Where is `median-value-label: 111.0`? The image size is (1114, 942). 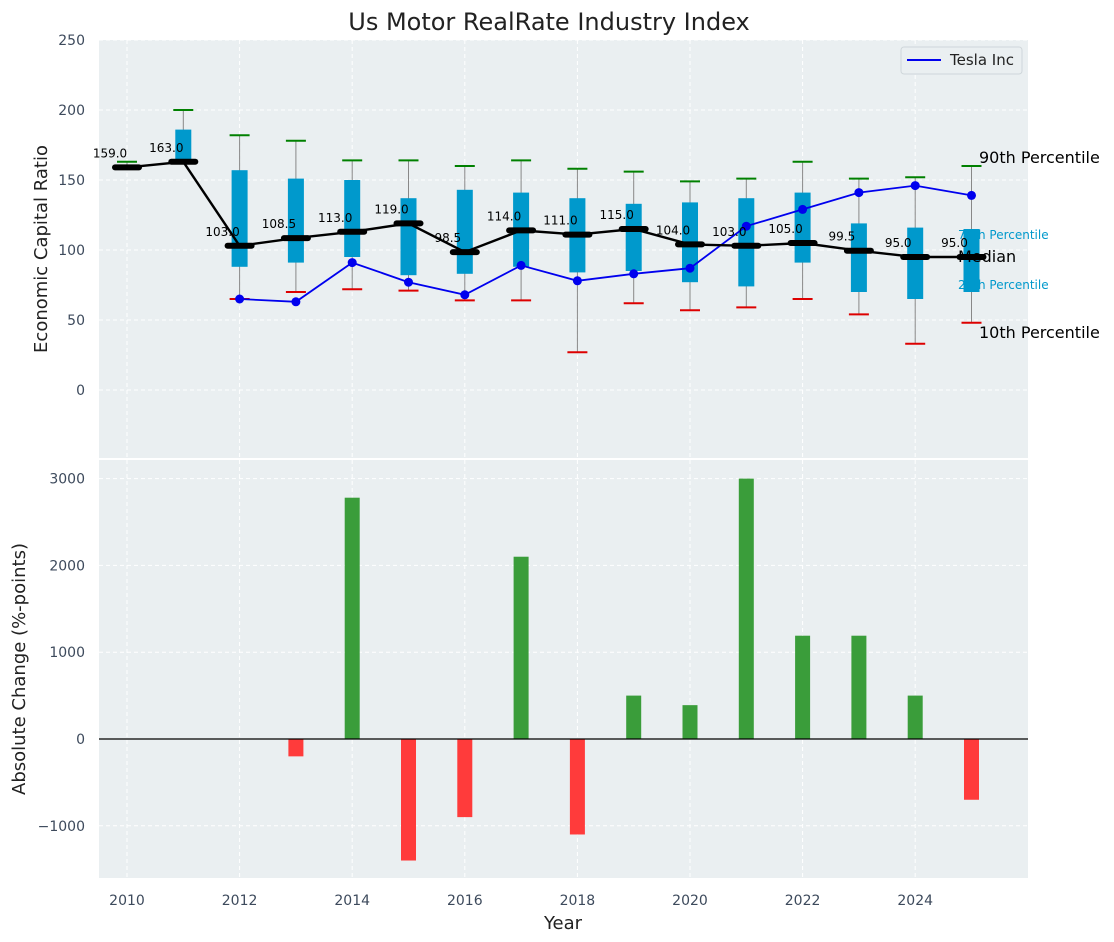
median-value-label: 111.0 is located at coordinates (560, 221).